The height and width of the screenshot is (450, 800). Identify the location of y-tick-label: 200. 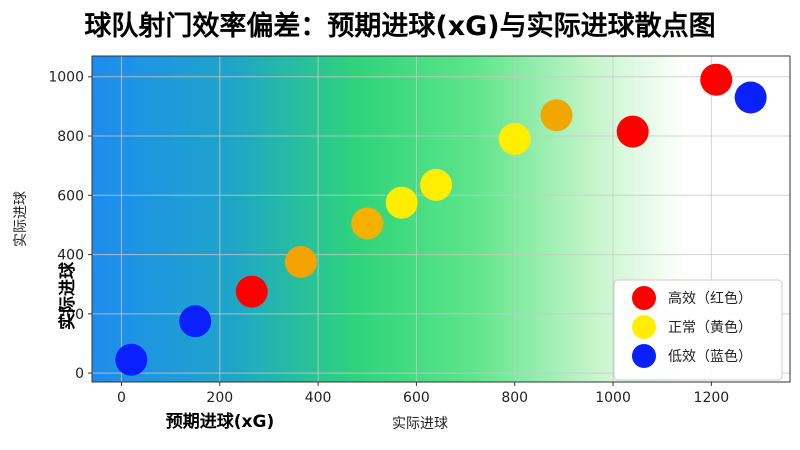
(70, 315).